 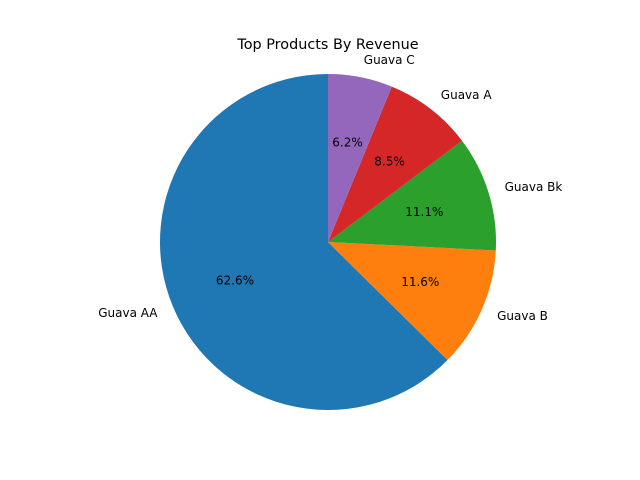 I want to click on pie-slice-guava-bk, so click(x=412, y=195).